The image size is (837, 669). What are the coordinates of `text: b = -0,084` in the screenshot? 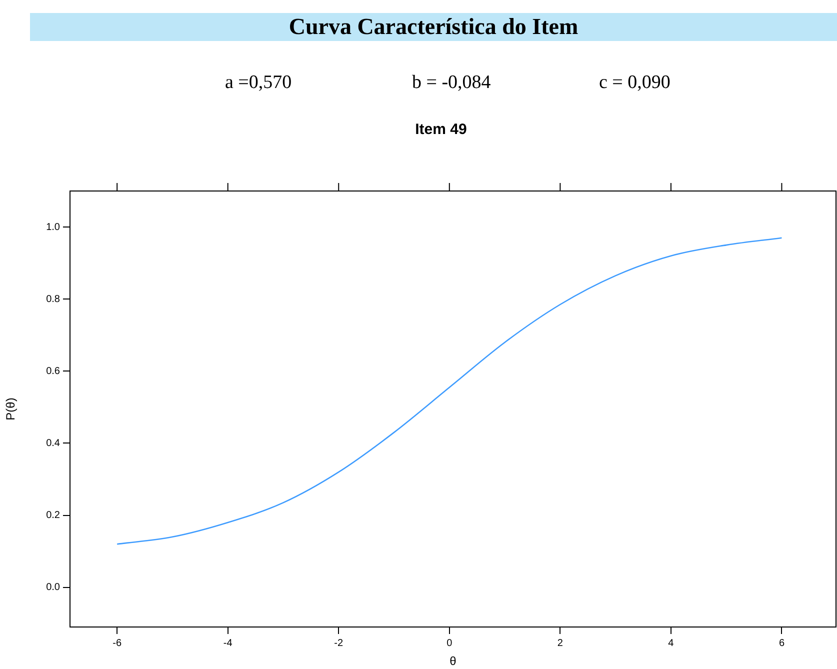 It's located at (451, 83).